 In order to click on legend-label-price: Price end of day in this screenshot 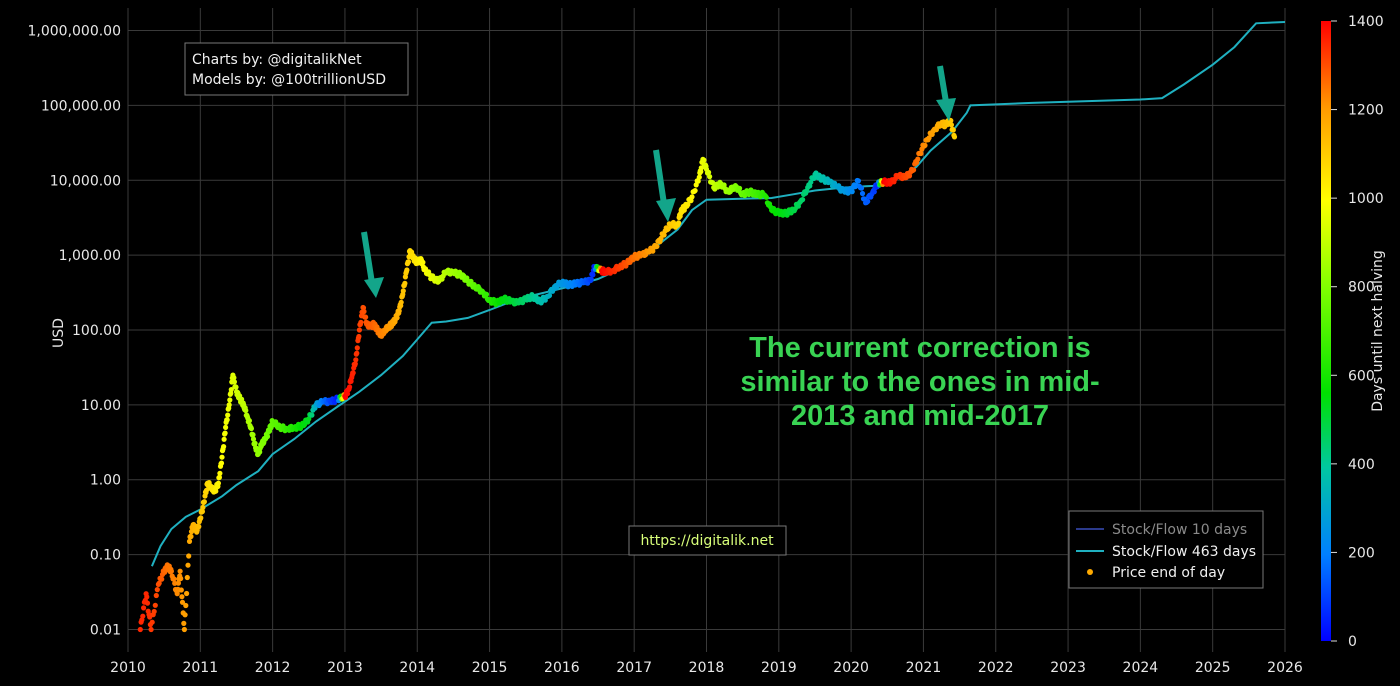, I will do `click(1168, 573)`.